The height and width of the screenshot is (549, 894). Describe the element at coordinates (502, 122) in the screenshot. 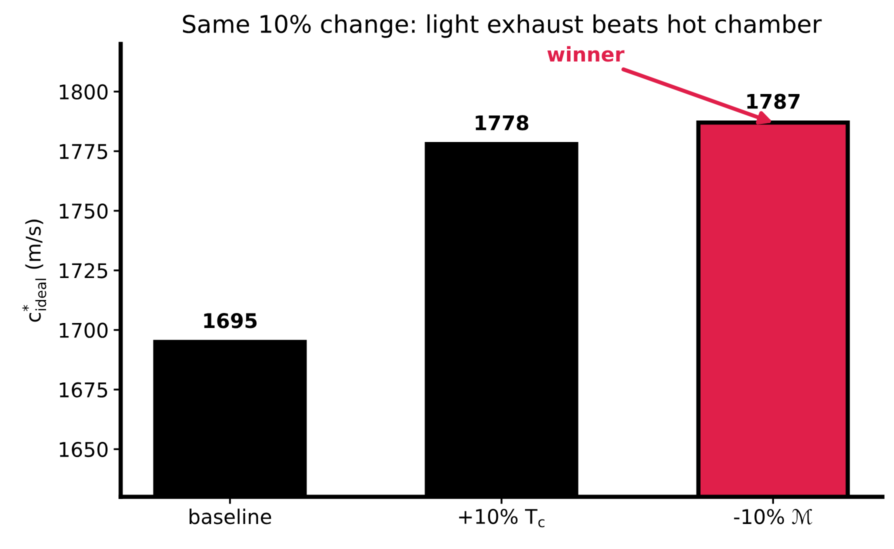

I see `data-label: 1778` at that location.